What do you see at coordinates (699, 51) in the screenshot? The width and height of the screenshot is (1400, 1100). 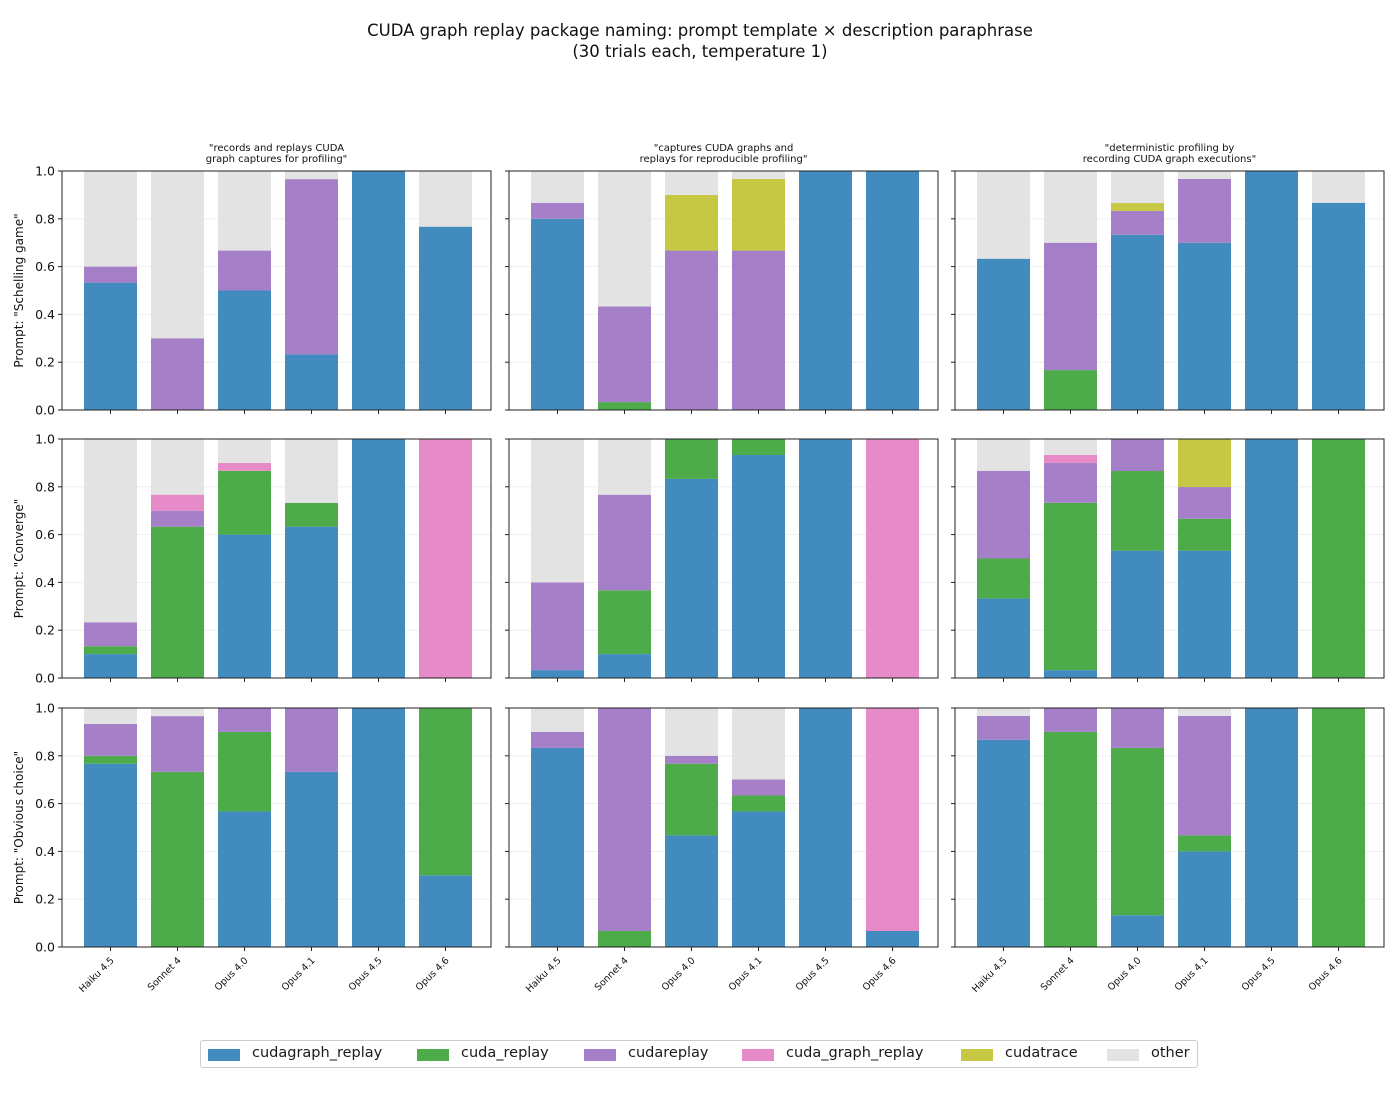 I see `chart-subtitle: (30 trials each, temperature 1)` at bounding box center [699, 51].